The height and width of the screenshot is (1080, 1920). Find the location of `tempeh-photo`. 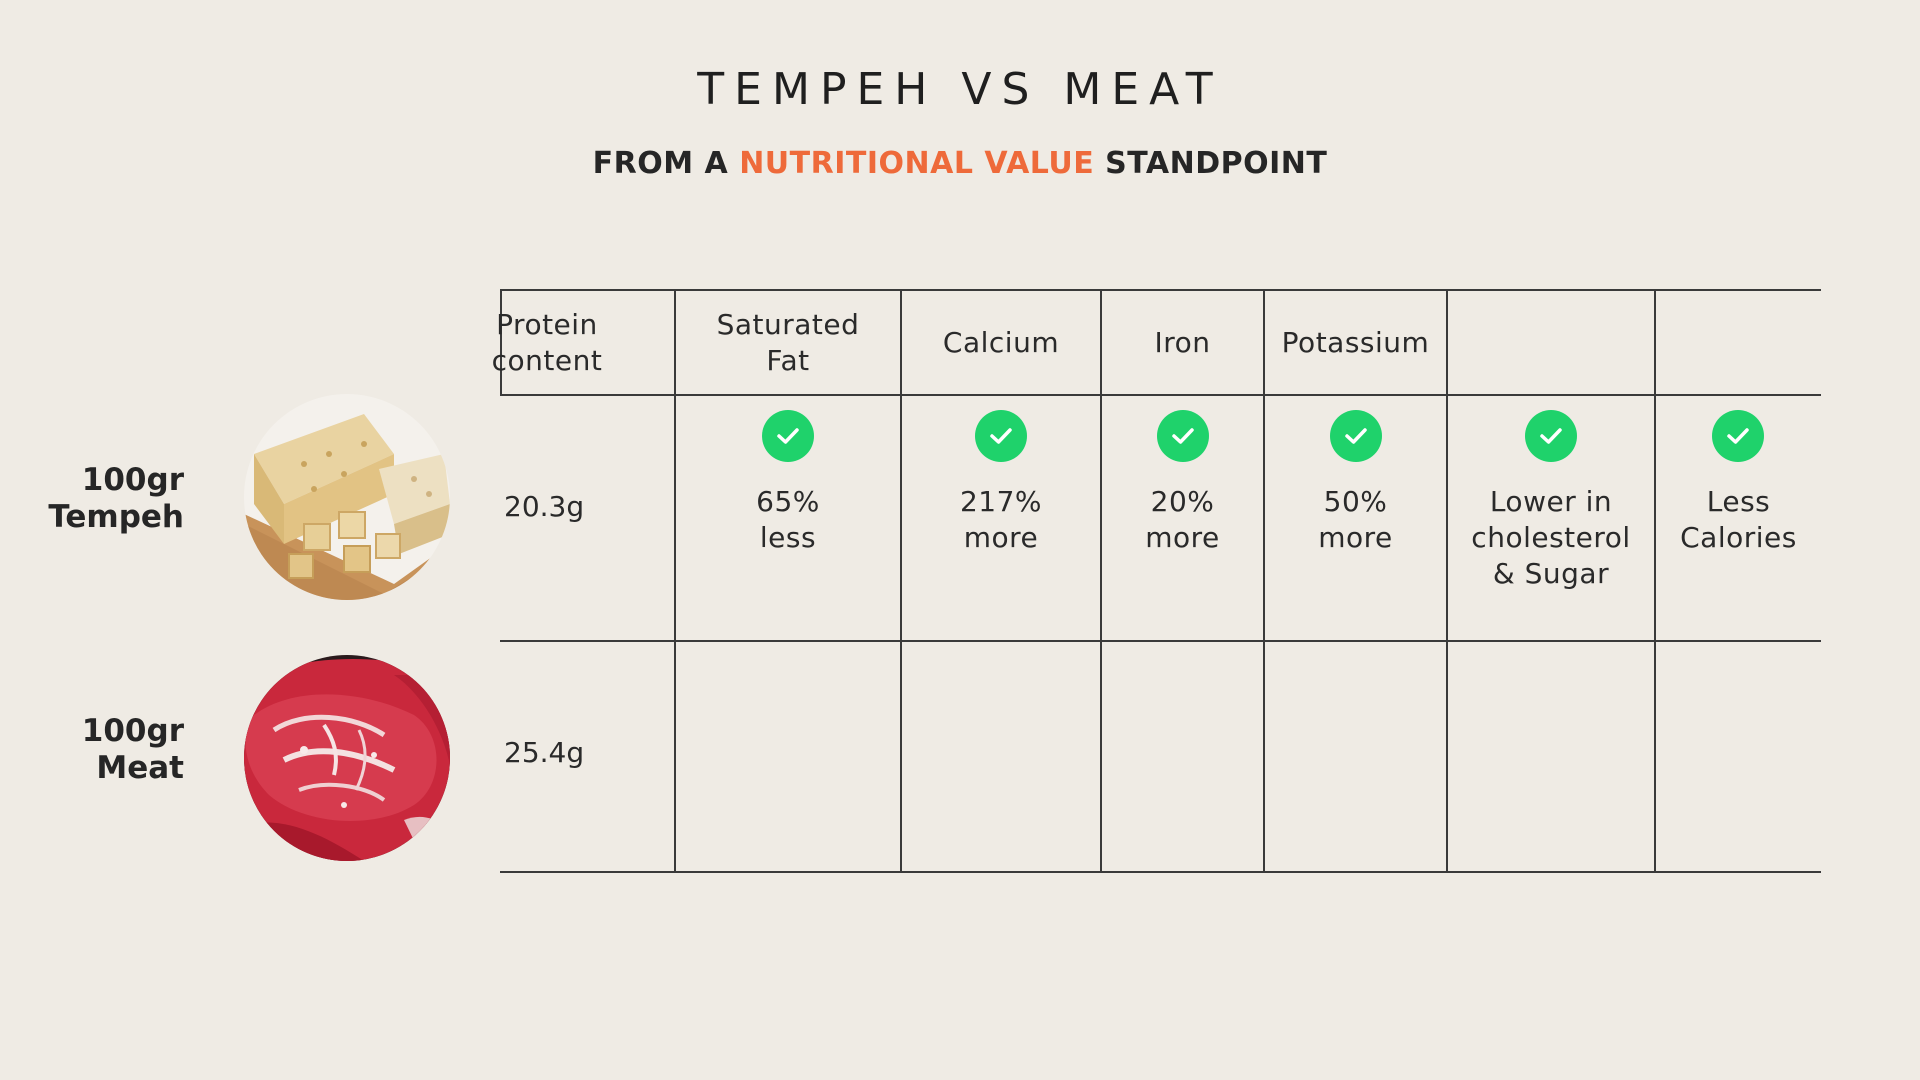

tempeh-photo is located at coordinates (347, 497).